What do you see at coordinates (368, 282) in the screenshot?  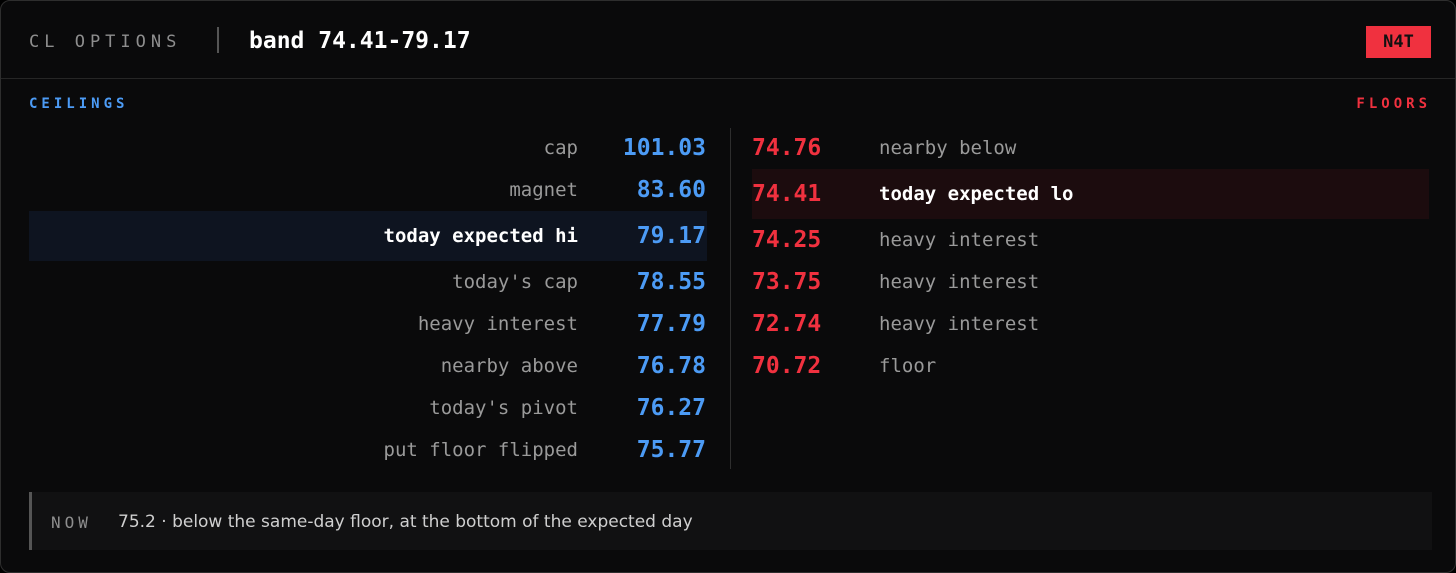 I see `level-row: today's cap 78.55` at bounding box center [368, 282].